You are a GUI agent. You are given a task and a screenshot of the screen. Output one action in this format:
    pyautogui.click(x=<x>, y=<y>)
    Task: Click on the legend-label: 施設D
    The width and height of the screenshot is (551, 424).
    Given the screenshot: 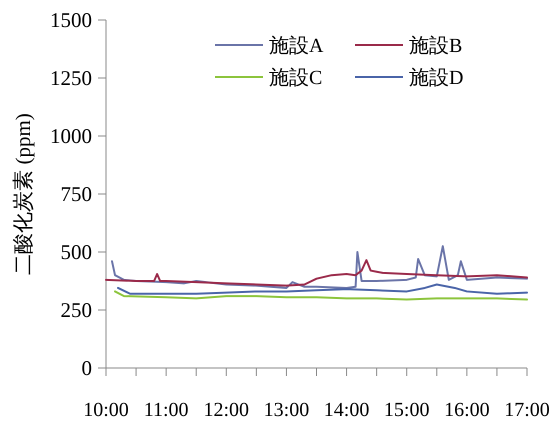 What is the action you would take?
    pyautogui.click(x=436, y=78)
    